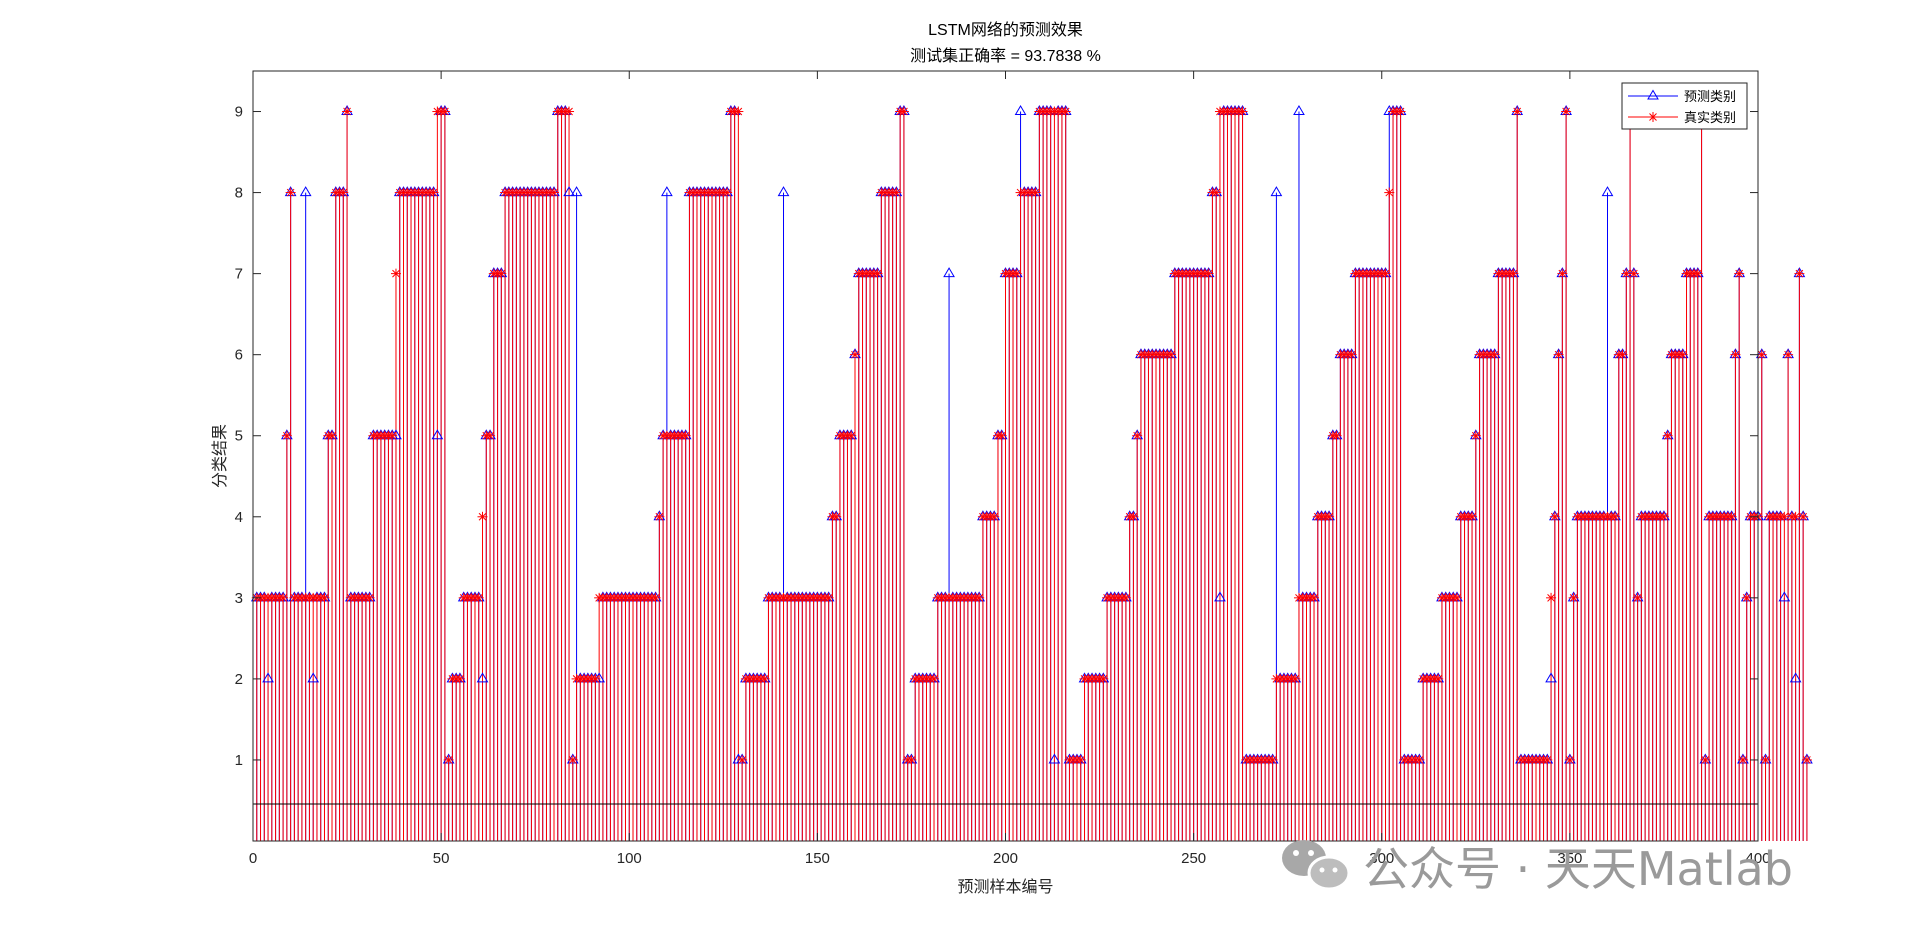 This screenshot has height=937, width=1920. Describe the element at coordinates (1005, 56) in the screenshot. I see `chart-subtitle: 测试集正确率 = 93.7838 %` at that location.